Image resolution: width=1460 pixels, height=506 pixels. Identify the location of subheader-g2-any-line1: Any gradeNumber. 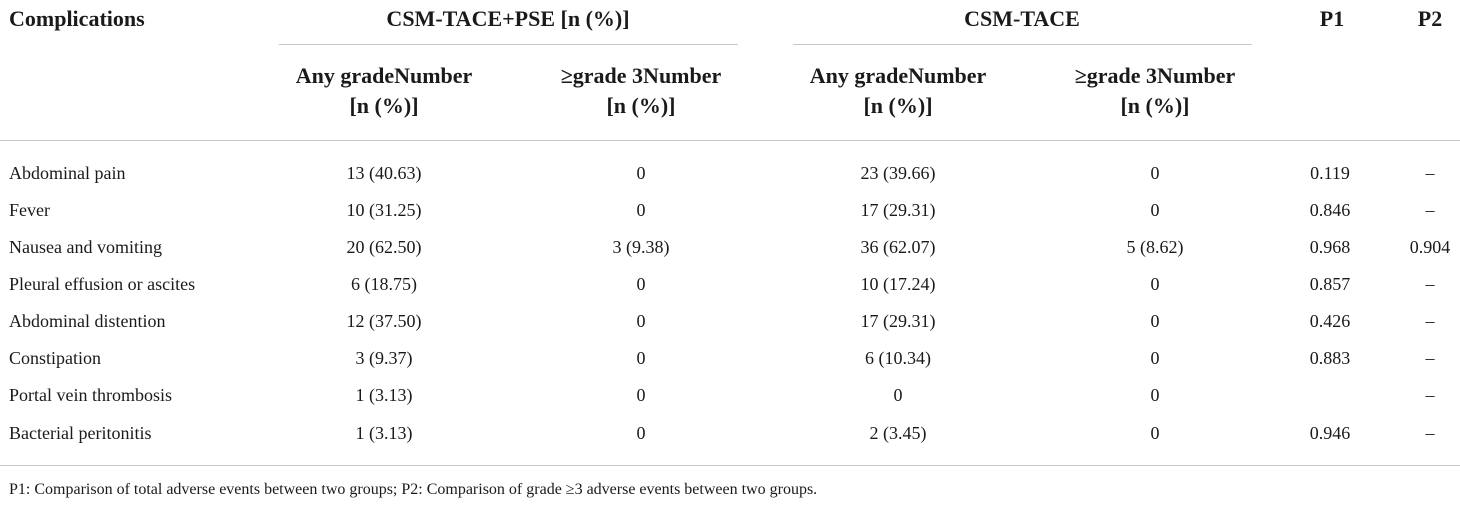
(898, 75).